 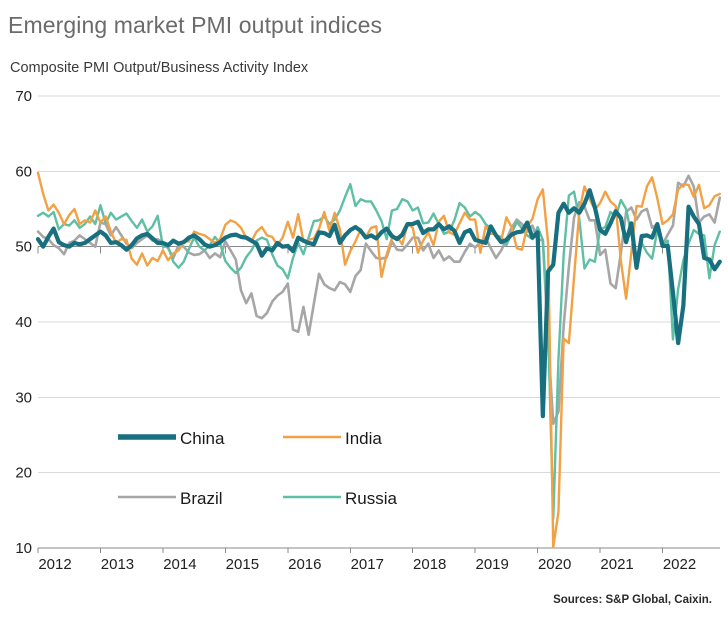 I want to click on y-axis-tick-label: 20, so click(x=23, y=473).